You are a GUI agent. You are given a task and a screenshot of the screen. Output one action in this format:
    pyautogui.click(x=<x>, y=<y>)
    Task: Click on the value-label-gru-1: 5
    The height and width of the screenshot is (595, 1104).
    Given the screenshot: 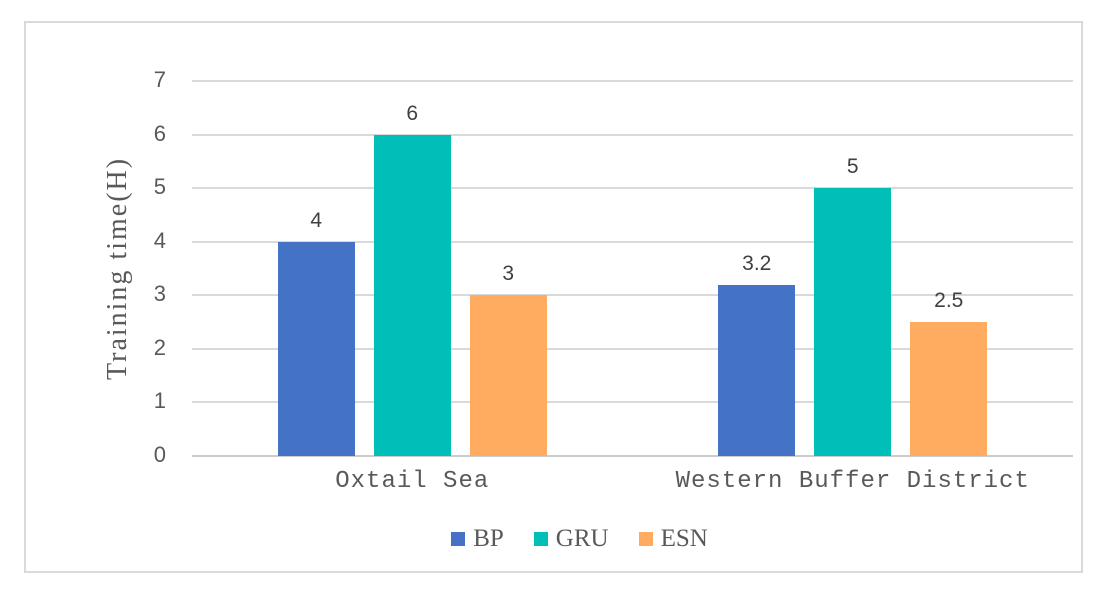 What is the action you would take?
    pyautogui.click(x=852, y=167)
    